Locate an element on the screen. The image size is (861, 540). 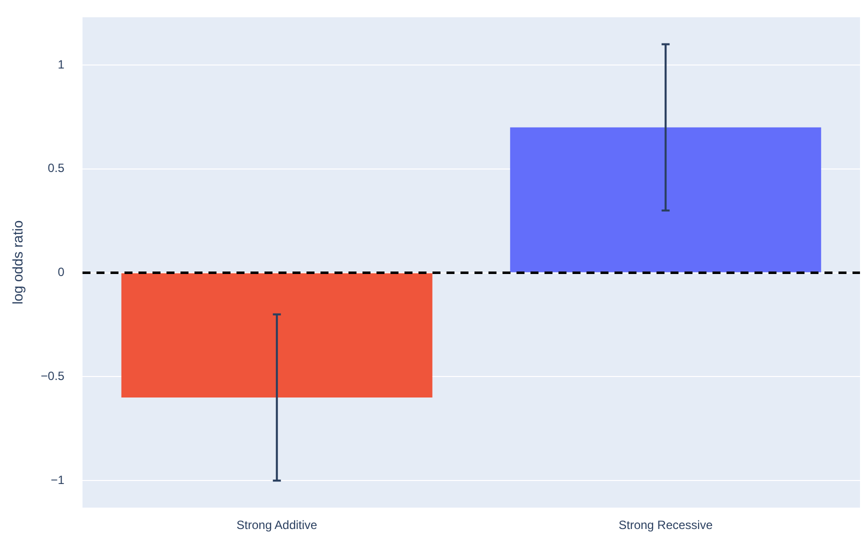
y-tick-label: 0.5 is located at coordinates (56, 168).